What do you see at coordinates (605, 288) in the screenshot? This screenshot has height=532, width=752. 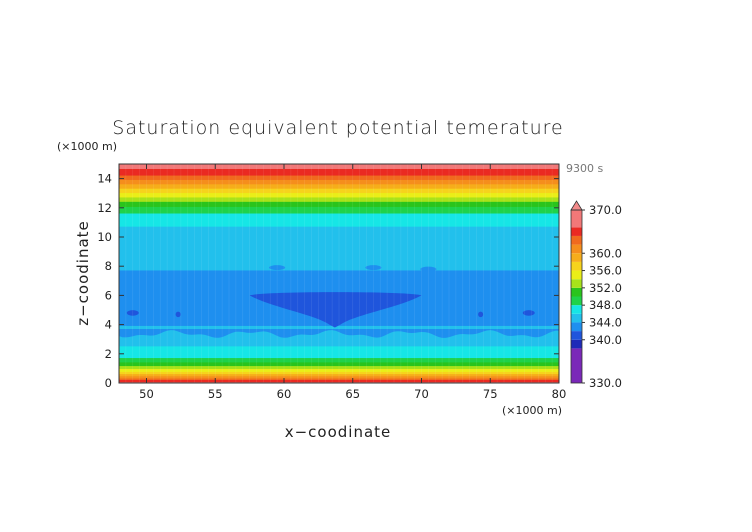 I see `colorbar-label: 352.0` at bounding box center [605, 288].